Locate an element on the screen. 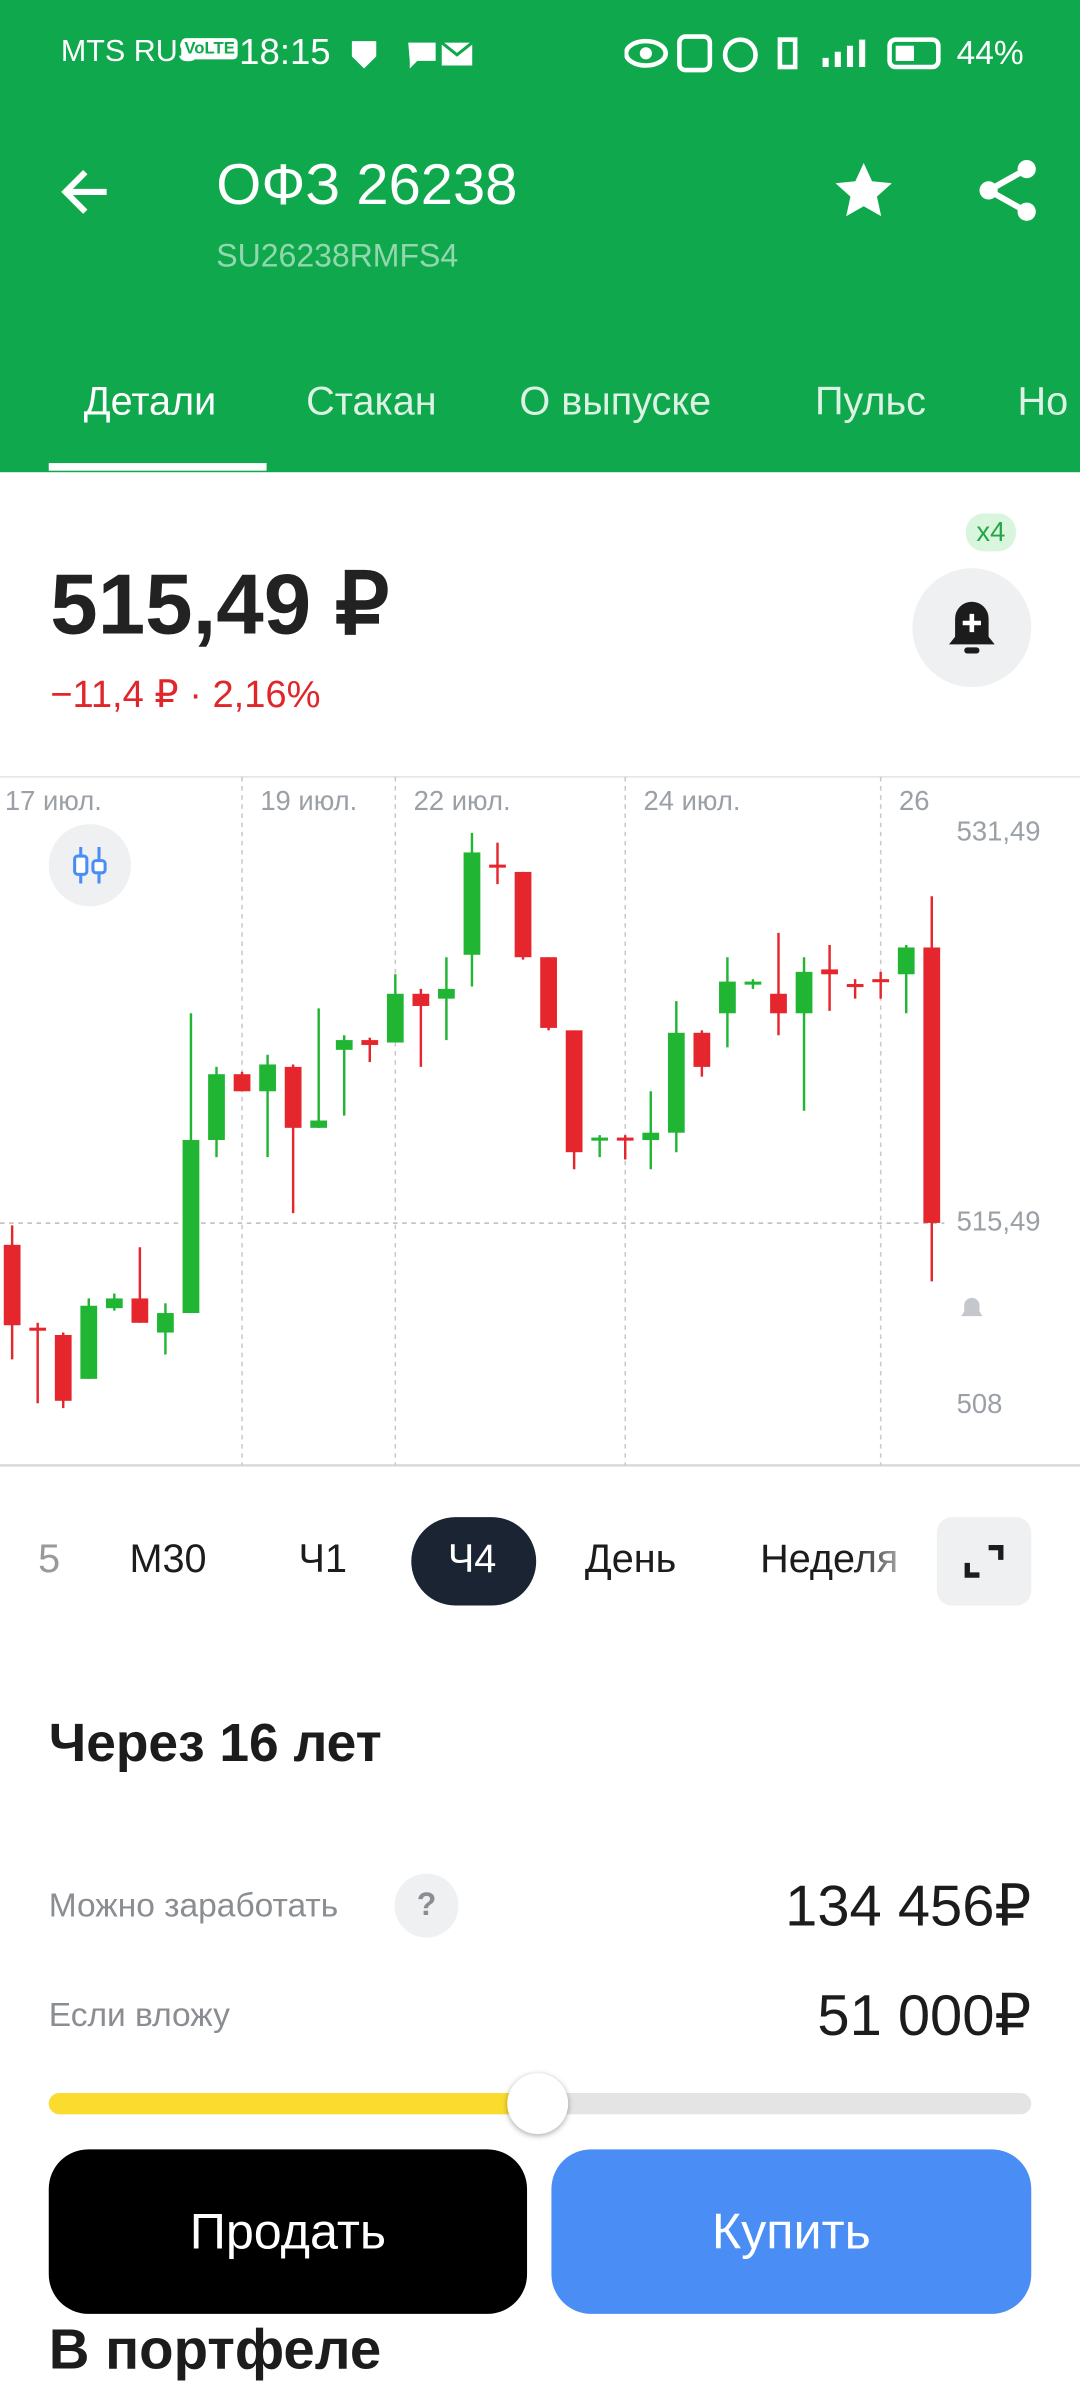 Image resolution: width=1080 pixels, height=2389 pixels. alert-icon is located at coordinates (971, 627).